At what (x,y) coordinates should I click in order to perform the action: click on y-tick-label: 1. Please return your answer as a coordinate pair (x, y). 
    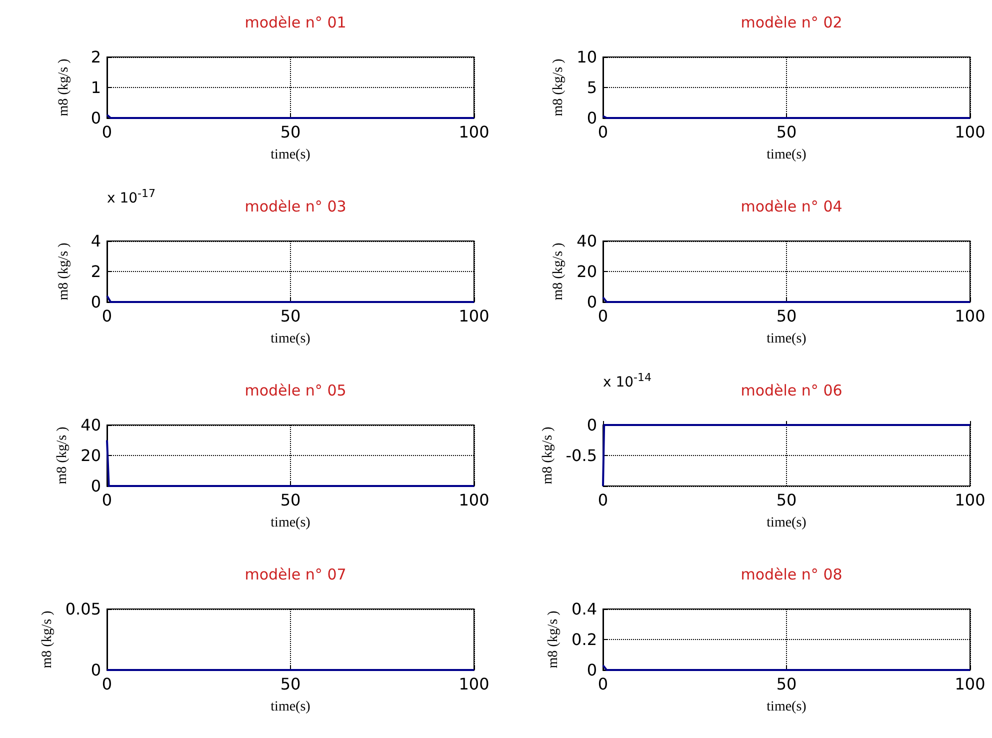
    Looking at the image, I should click on (95, 87).